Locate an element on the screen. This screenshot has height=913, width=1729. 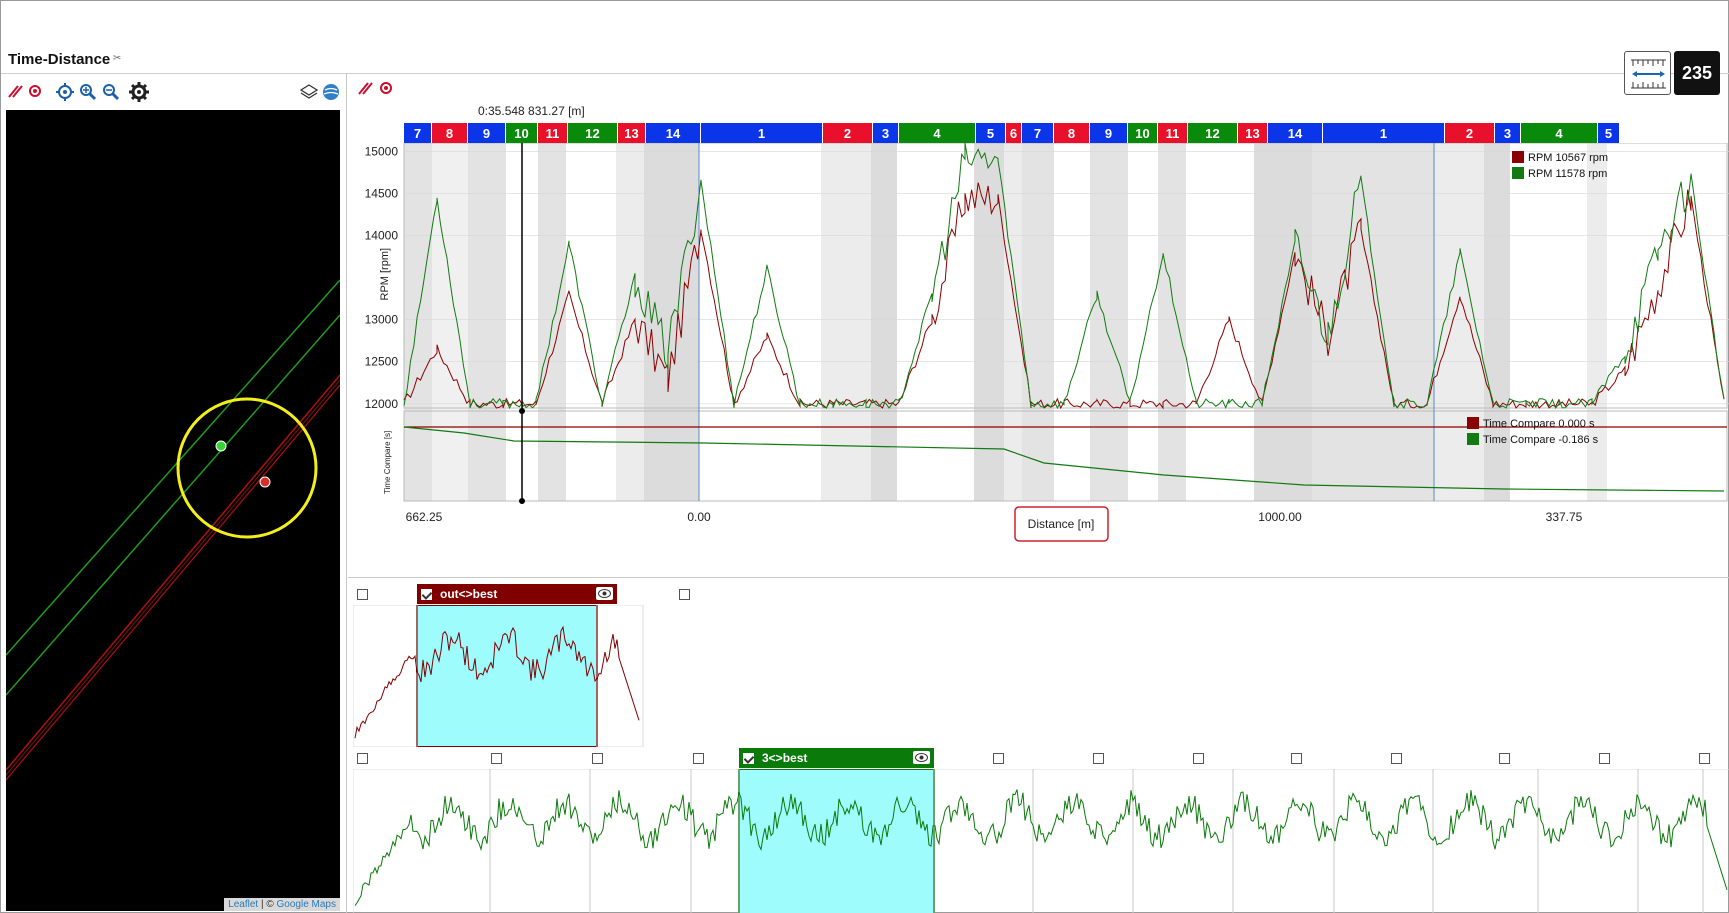
panel-title: Time-Distance is located at coordinates (59, 59).